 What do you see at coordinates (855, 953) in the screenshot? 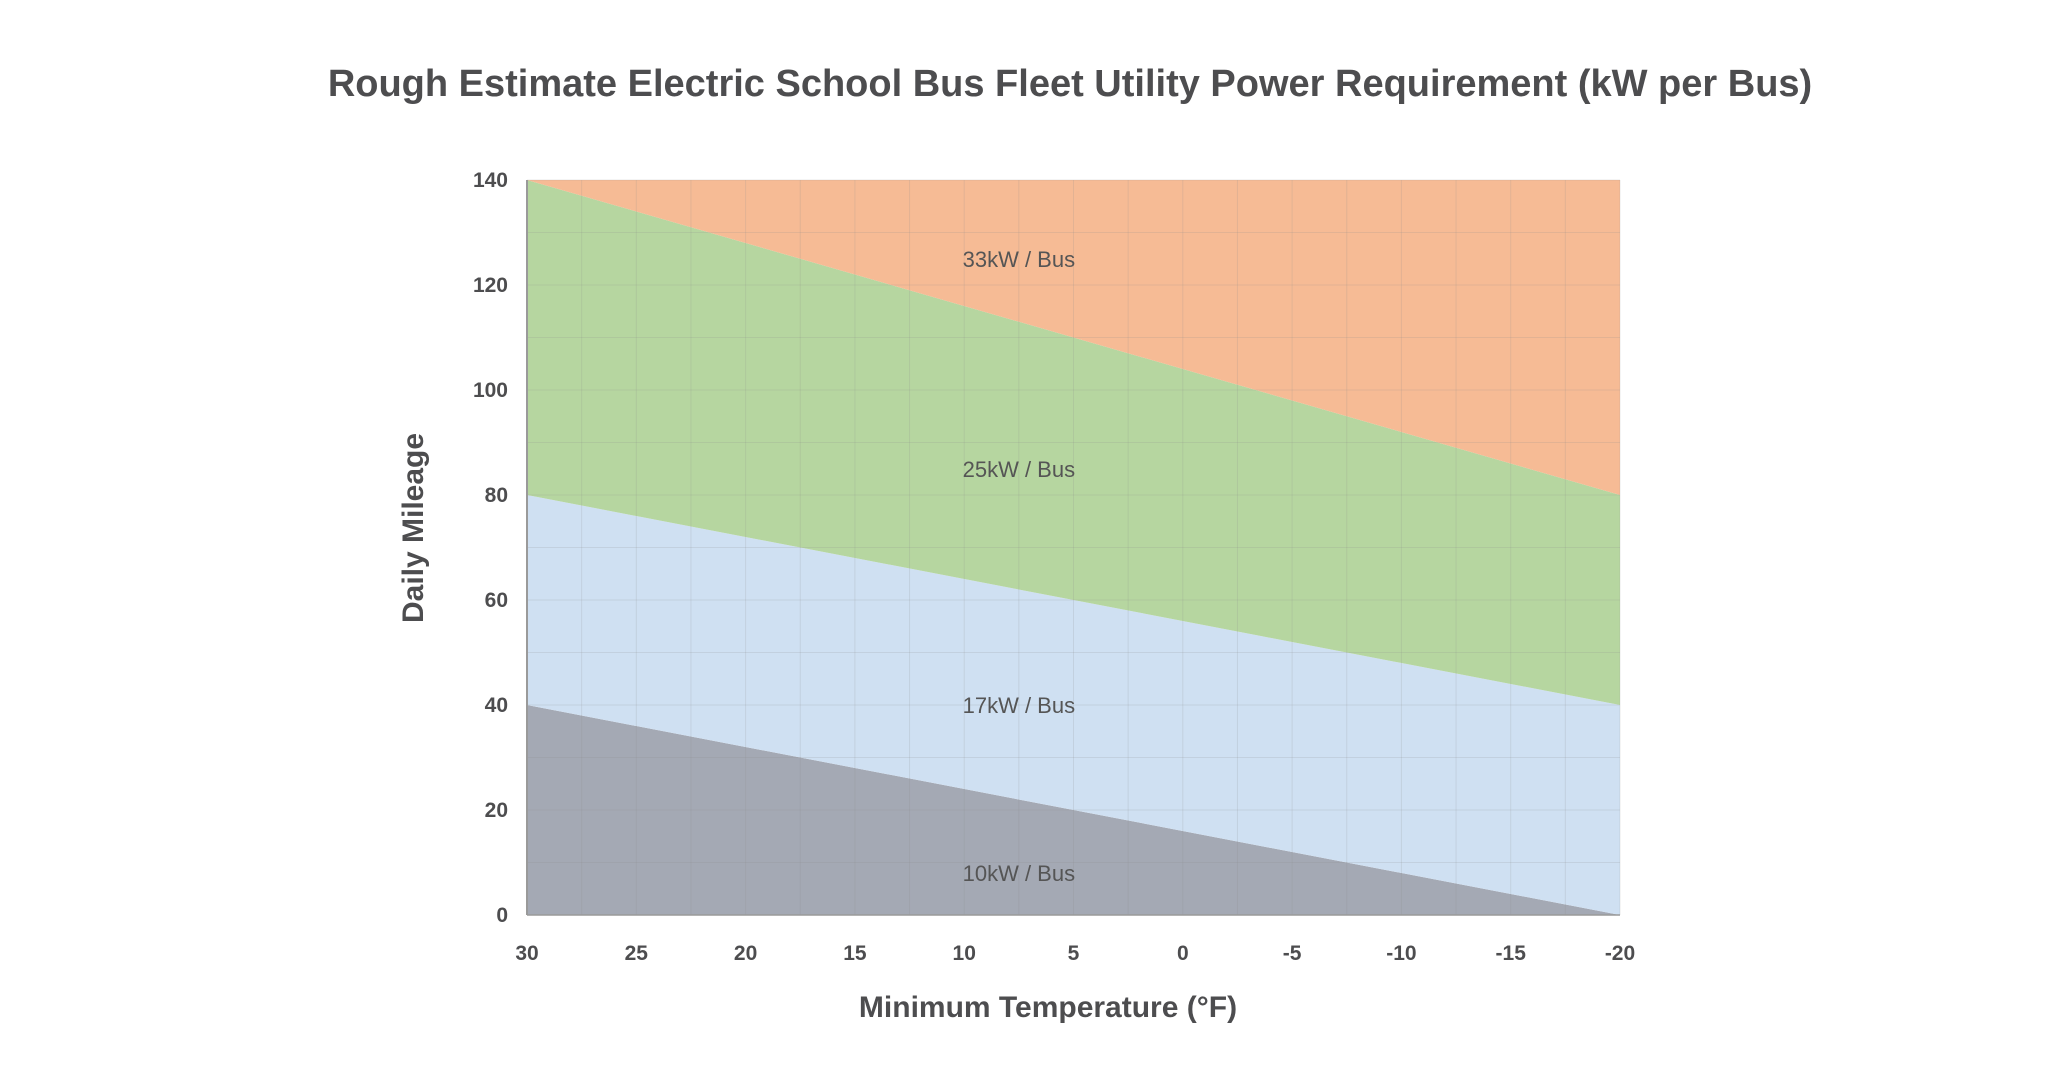
I see `x-tick-label: 15` at bounding box center [855, 953].